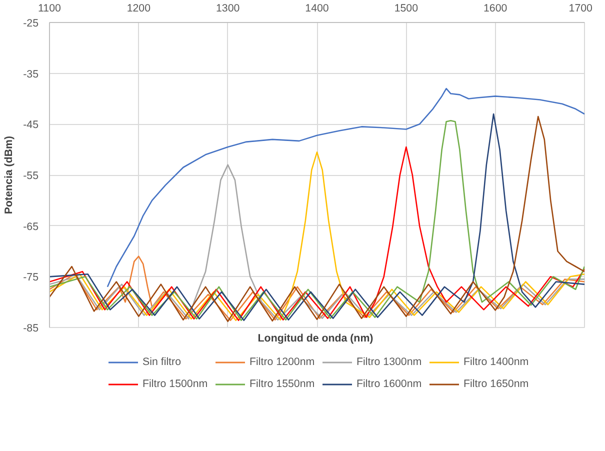 The height and width of the screenshot is (451, 605). I want to click on y-tick-label: -25, so click(31, 24).